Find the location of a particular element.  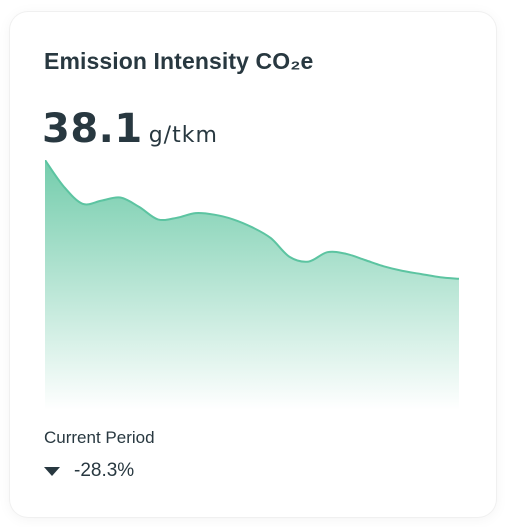

change-value: -28.3% is located at coordinates (104, 470).